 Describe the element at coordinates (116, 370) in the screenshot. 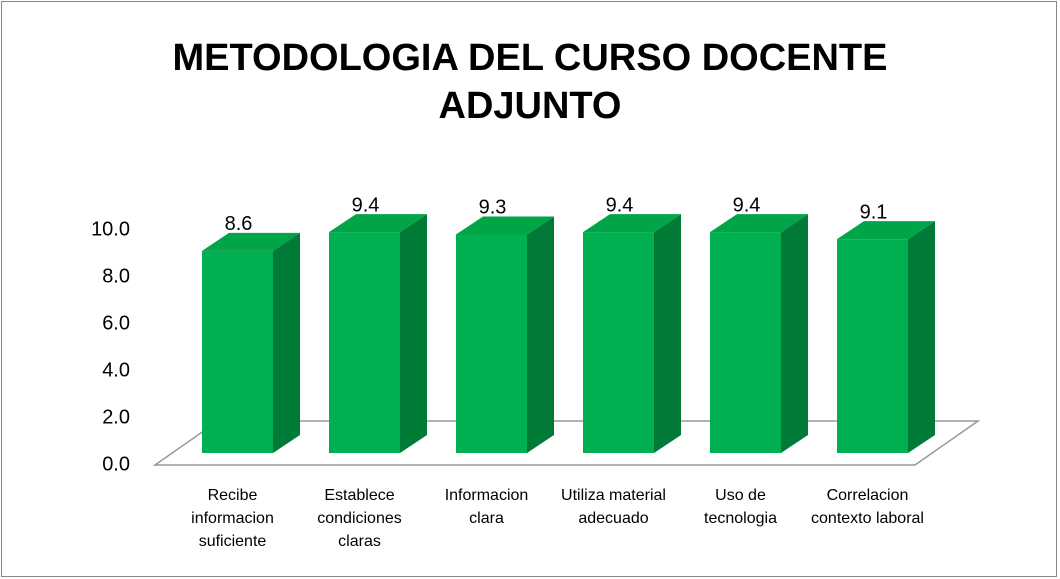

I see `y-tick-label: 4.0` at that location.